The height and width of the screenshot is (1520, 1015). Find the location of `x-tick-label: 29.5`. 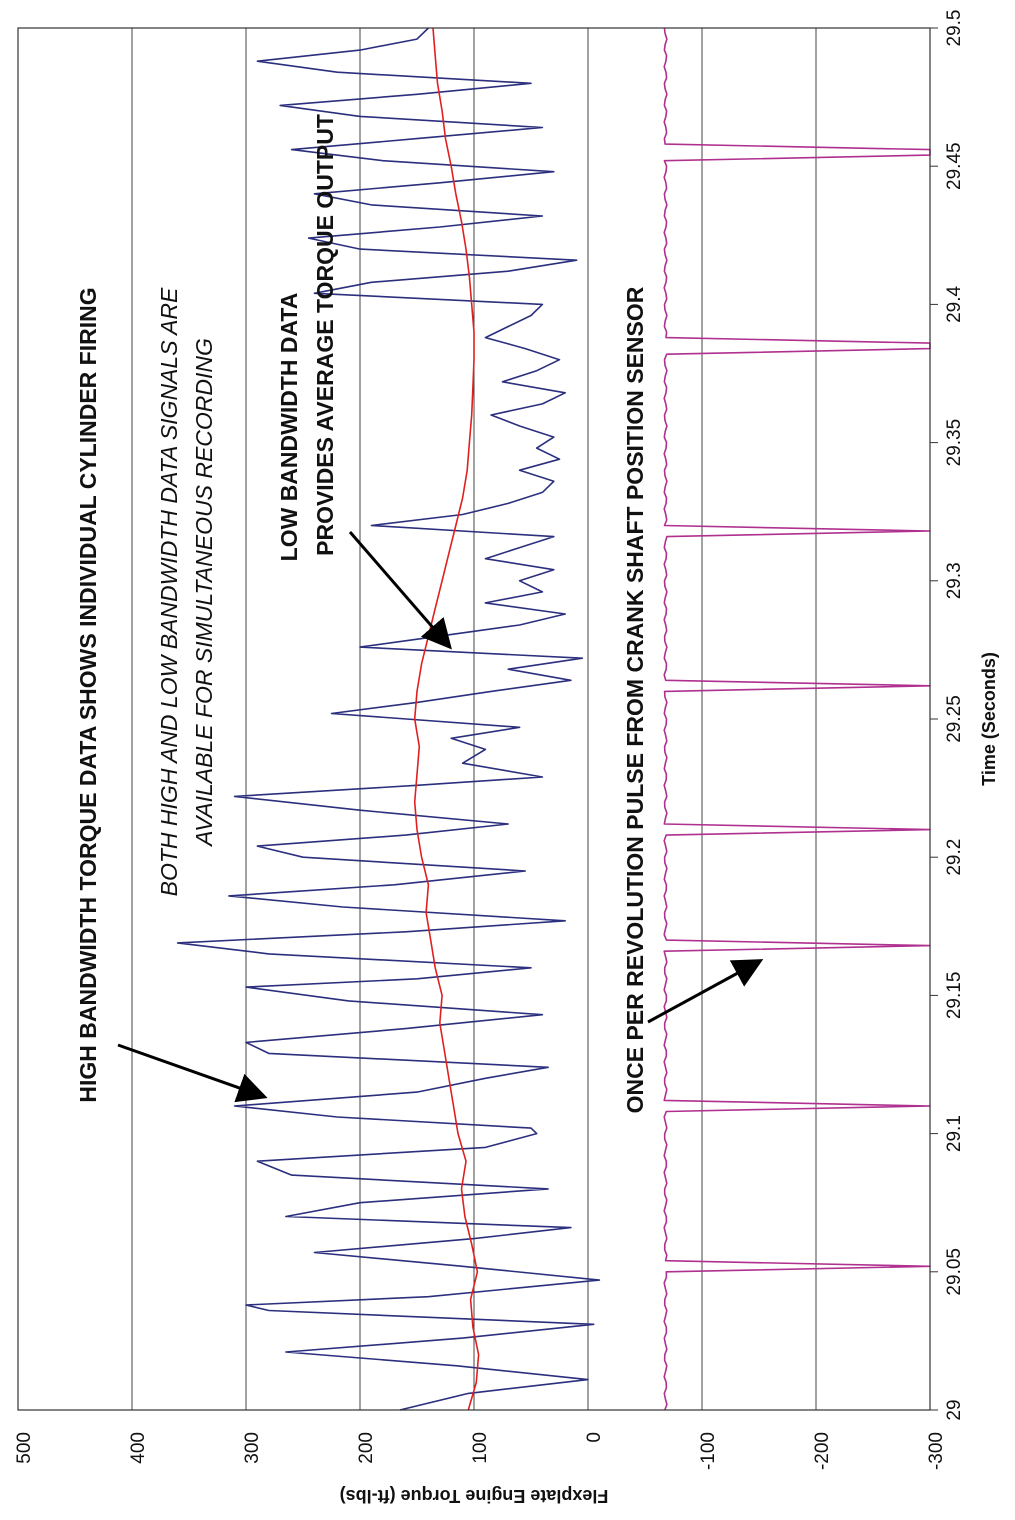

x-tick-label: 29.5 is located at coordinates (954, 28).